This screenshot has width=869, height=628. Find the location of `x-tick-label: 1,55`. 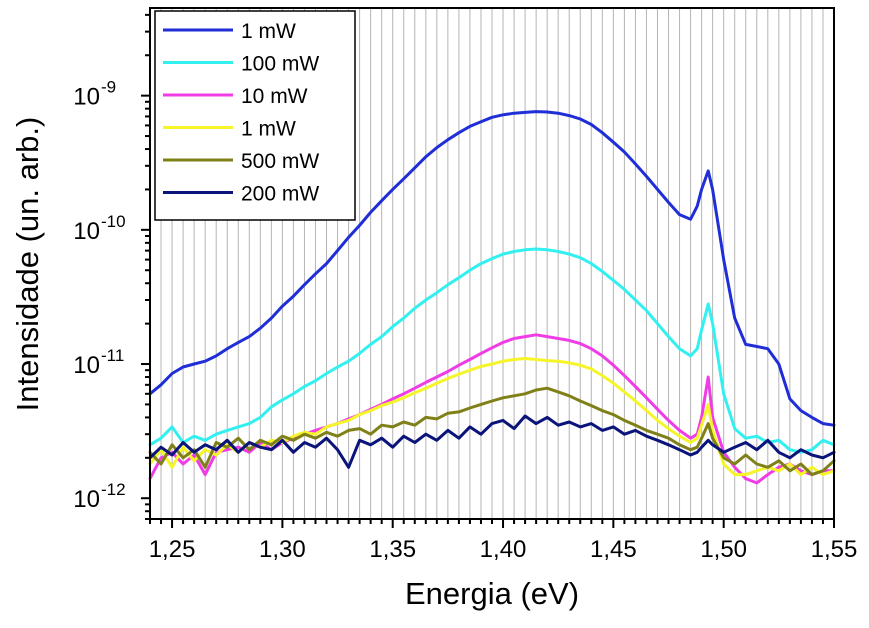

x-tick-label: 1,55 is located at coordinates (834, 549).